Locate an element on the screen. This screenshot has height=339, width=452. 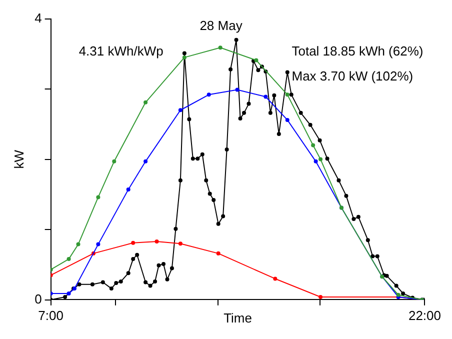
y-tick-label: 4 is located at coordinates (38, 18).